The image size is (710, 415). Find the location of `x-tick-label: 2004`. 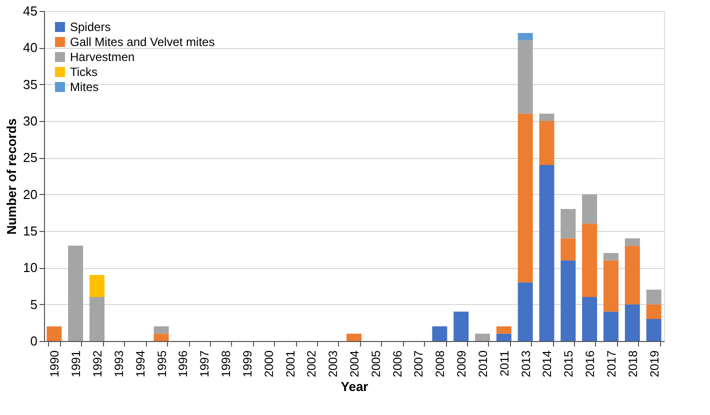

x-tick-label: 2004 is located at coordinates (355, 364).